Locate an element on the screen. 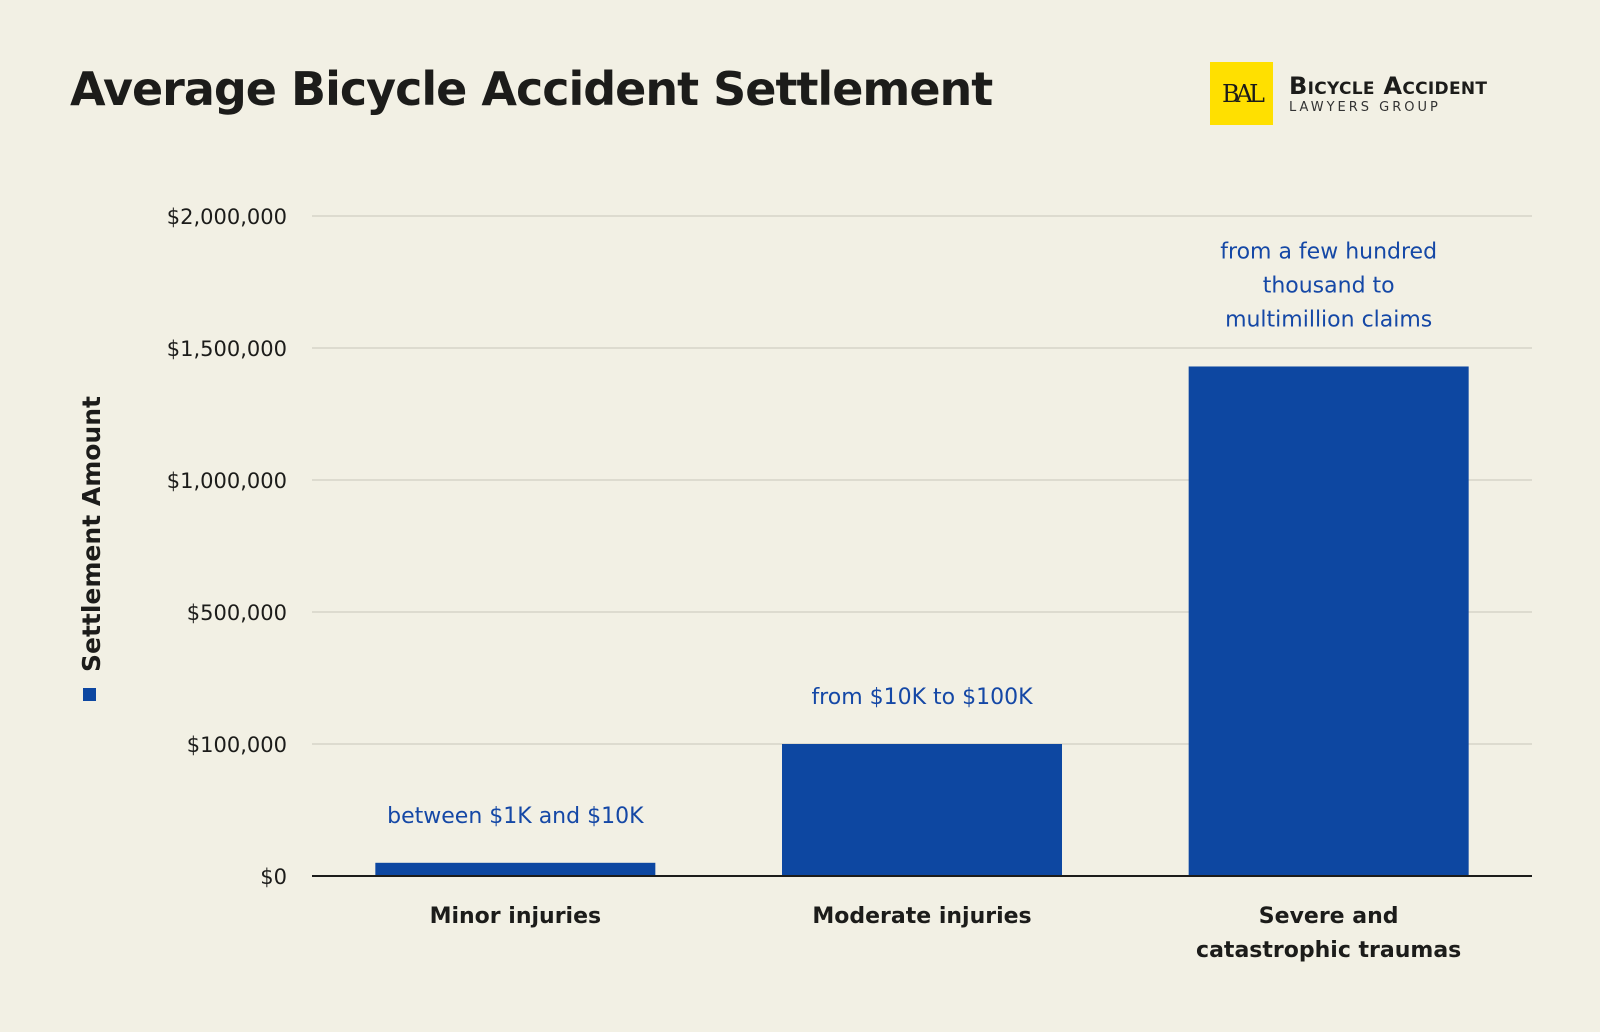  logo-name: Bicycle Accident is located at coordinates (1388, 86).